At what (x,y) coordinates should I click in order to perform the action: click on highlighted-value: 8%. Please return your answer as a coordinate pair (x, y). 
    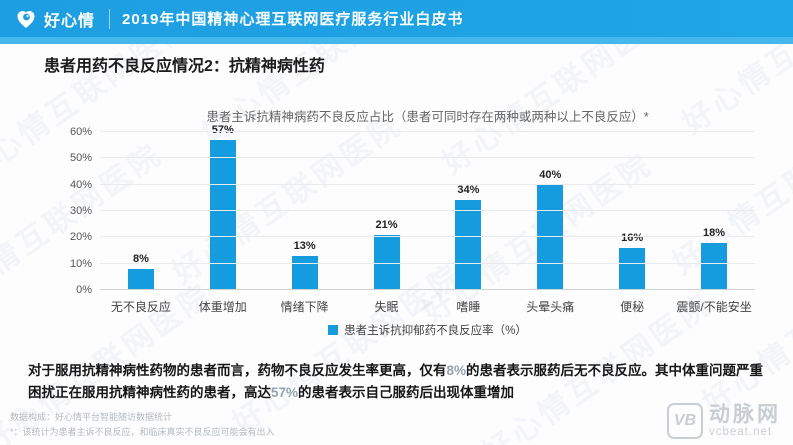
    Looking at the image, I should click on (456, 370).